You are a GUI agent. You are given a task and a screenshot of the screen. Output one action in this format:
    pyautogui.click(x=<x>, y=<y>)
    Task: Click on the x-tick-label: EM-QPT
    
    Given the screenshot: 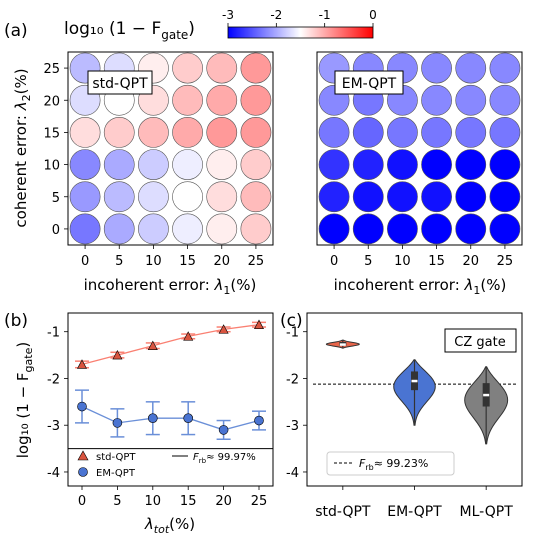 What is the action you would take?
    pyautogui.click(x=414, y=512)
    